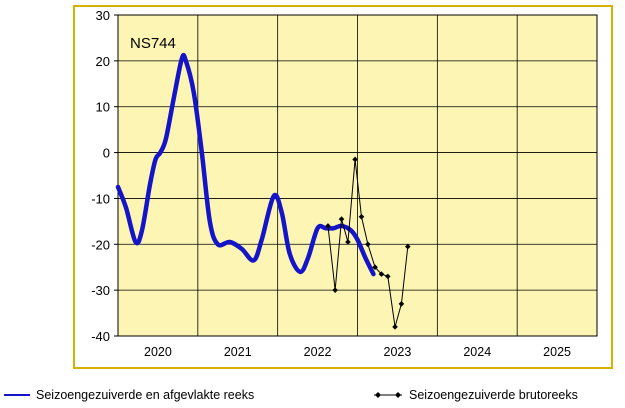  Describe the element at coordinates (100, 198) in the screenshot. I see `y-tick-label: -10` at that location.